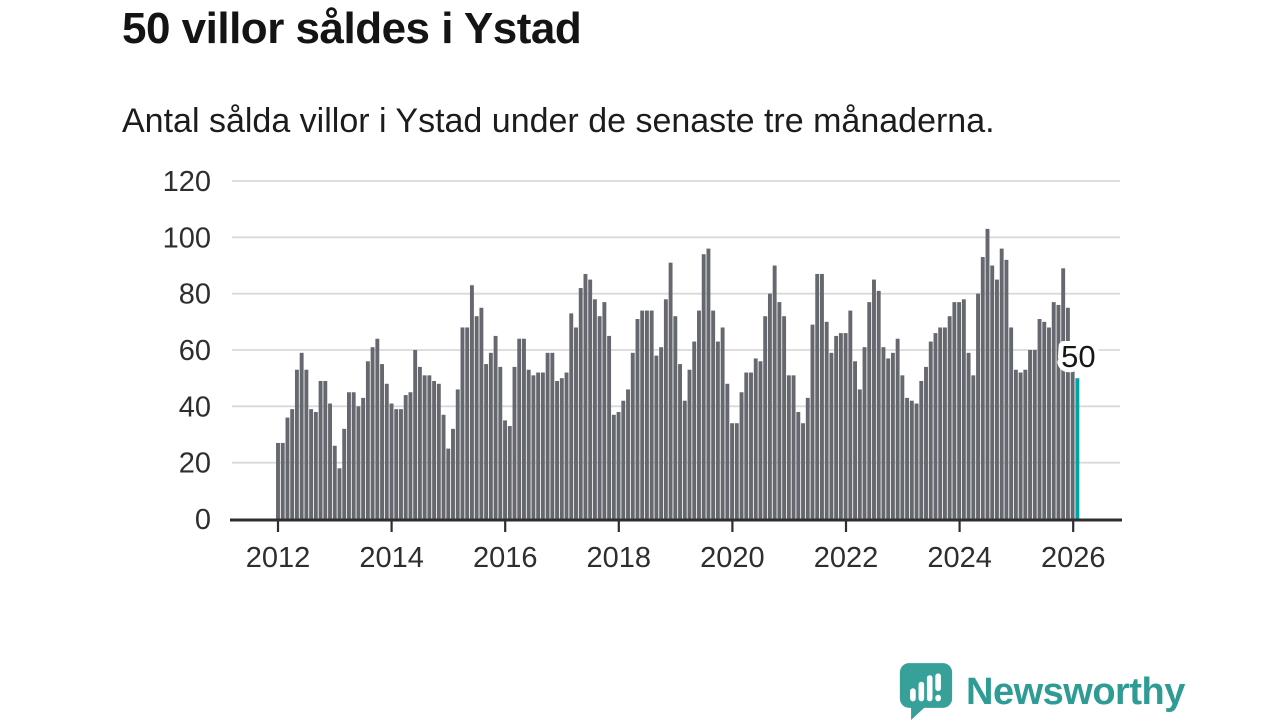 The height and width of the screenshot is (722, 1280). Describe the element at coordinates (187, 238) in the screenshot. I see `y-axis-label-100: 100` at that location.